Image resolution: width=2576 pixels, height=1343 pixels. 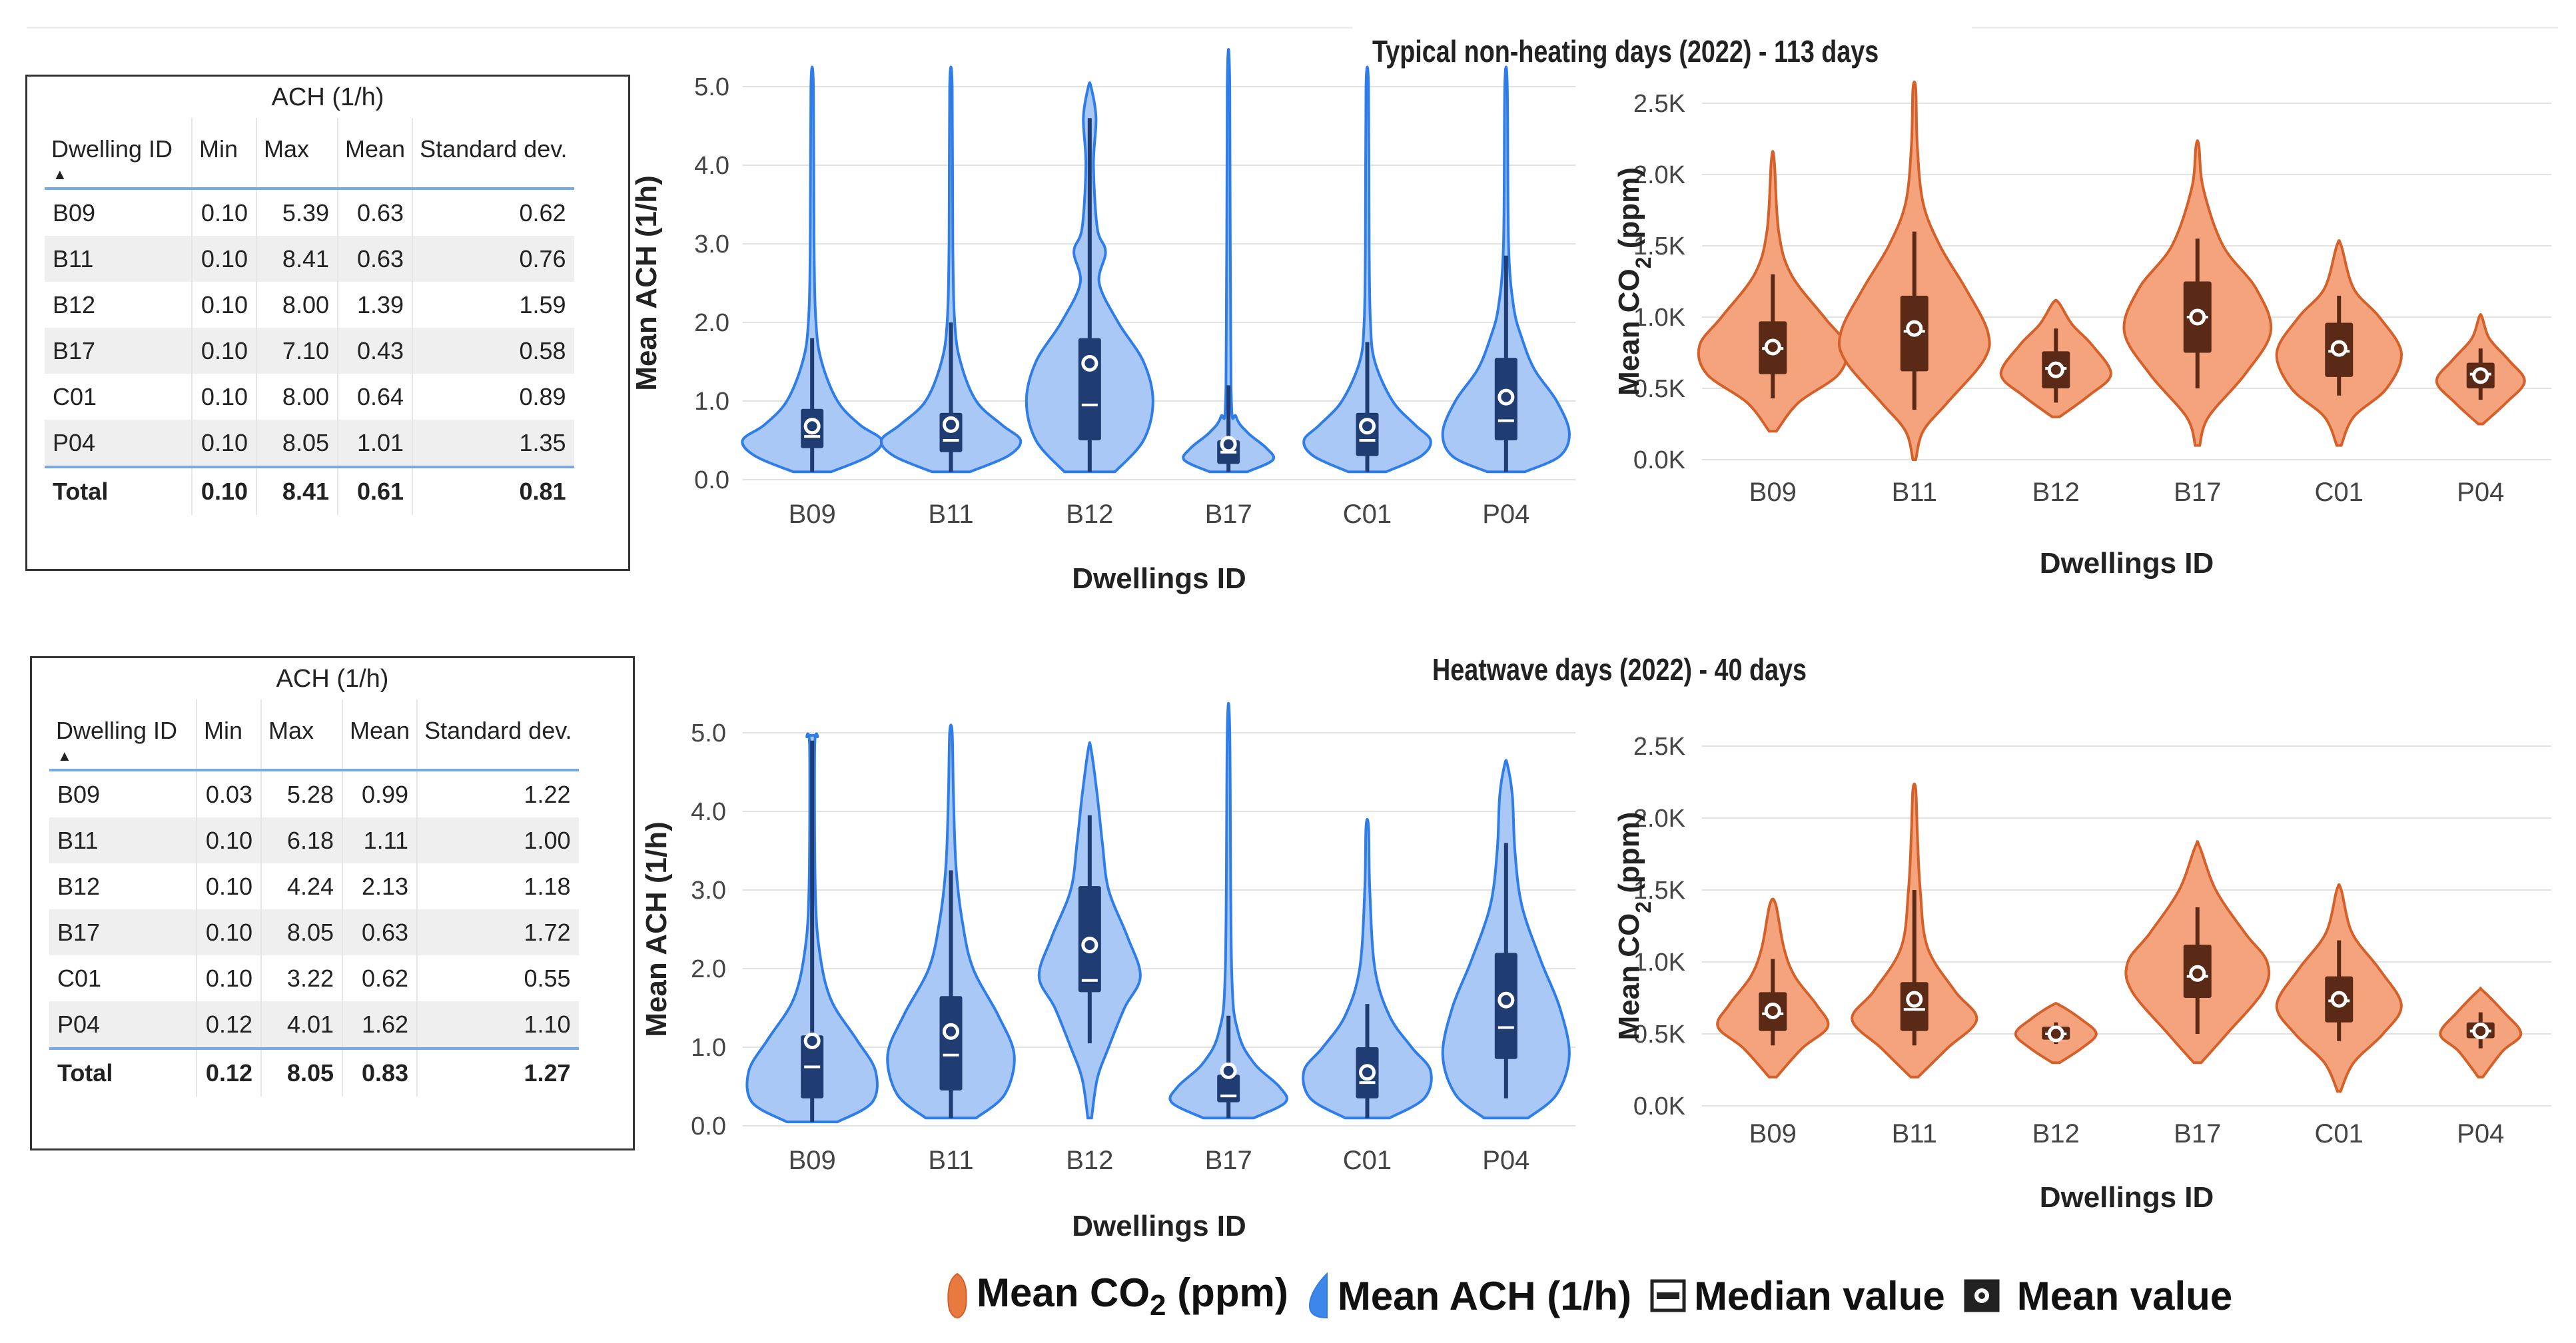 What do you see at coordinates (1659, 1106) in the screenshot?
I see `y-tick-label: 0.0K` at bounding box center [1659, 1106].